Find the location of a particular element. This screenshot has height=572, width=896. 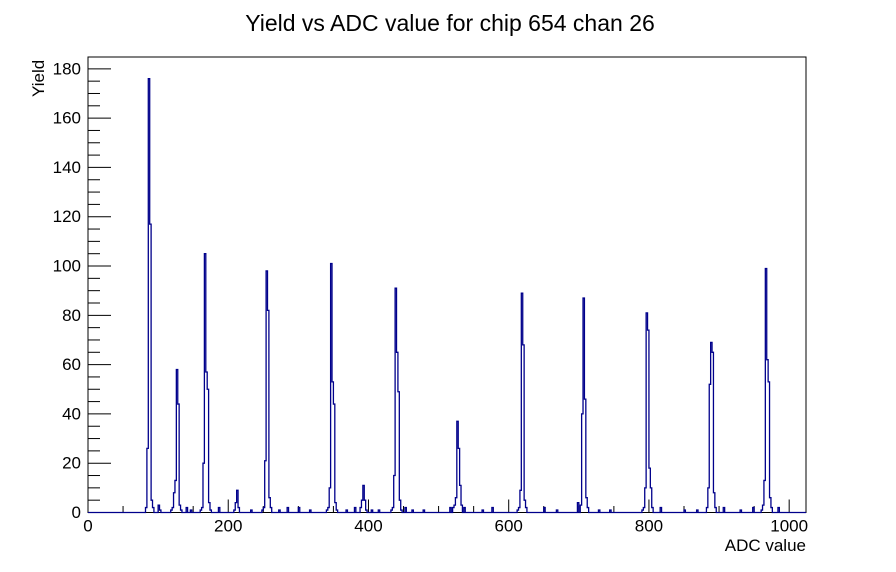

y-tick-label: 80 is located at coordinates (71, 315).